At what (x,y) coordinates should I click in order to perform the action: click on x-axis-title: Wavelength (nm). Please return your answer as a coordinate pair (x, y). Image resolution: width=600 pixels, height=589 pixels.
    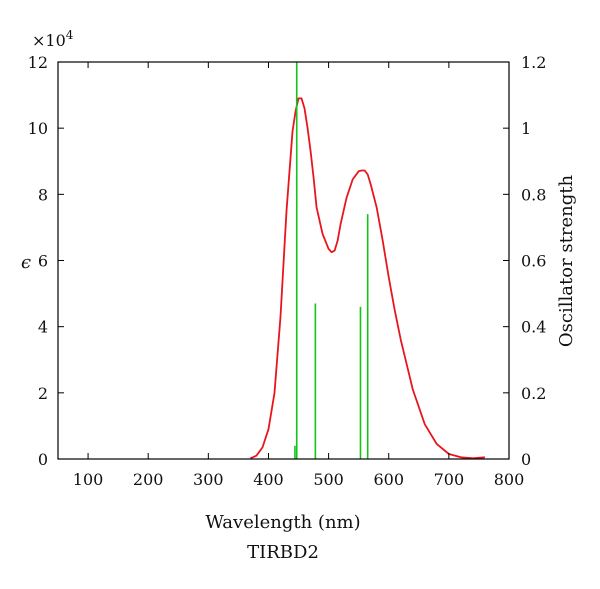
    Looking at the image, I should click on (282, 522).